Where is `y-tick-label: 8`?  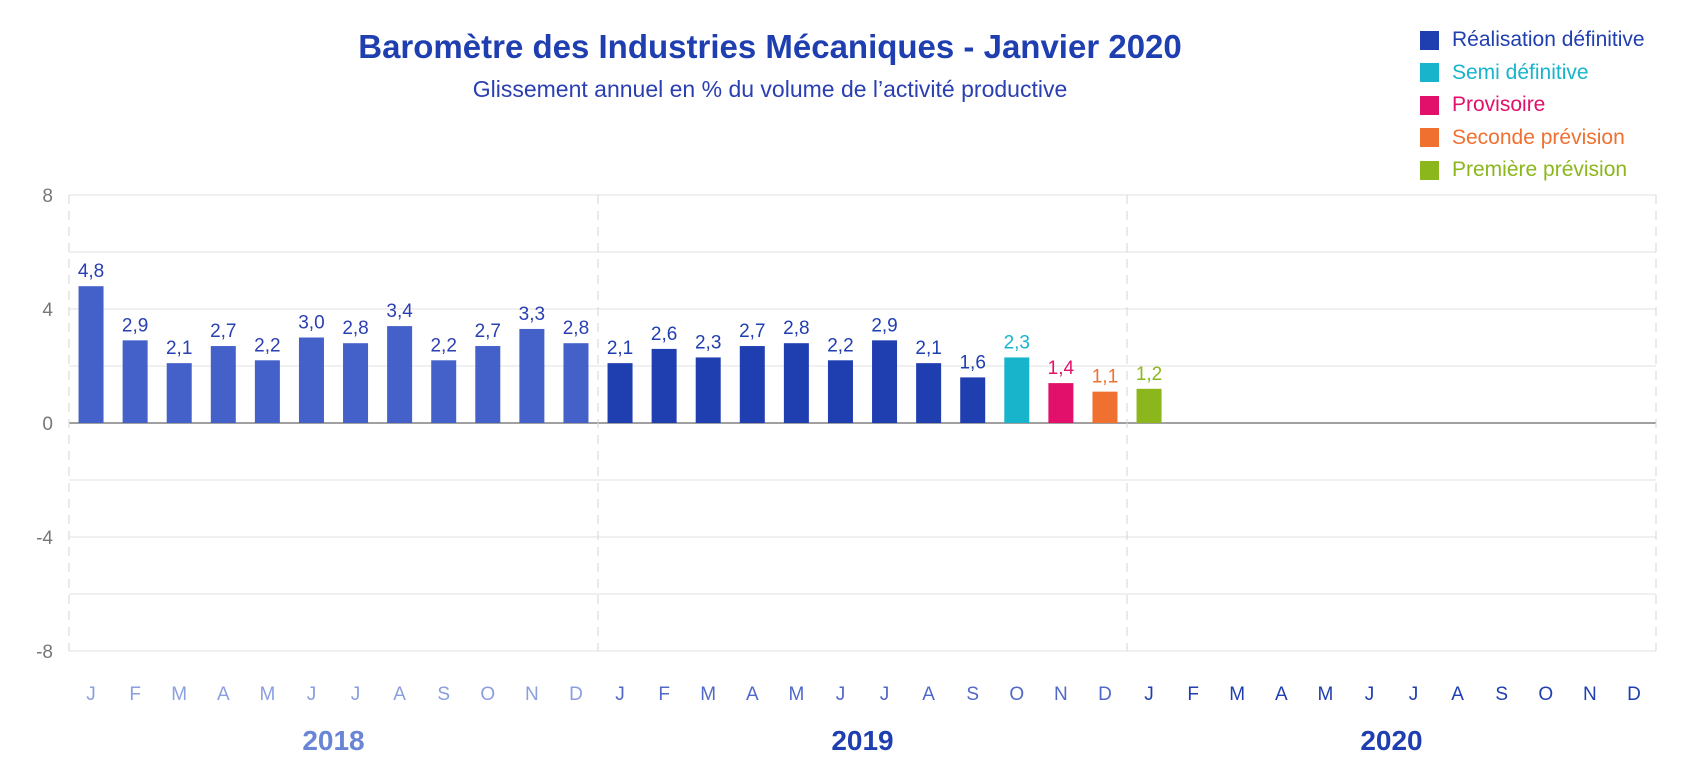
y-tick-label: 8 is located at coordinates (47, 196).